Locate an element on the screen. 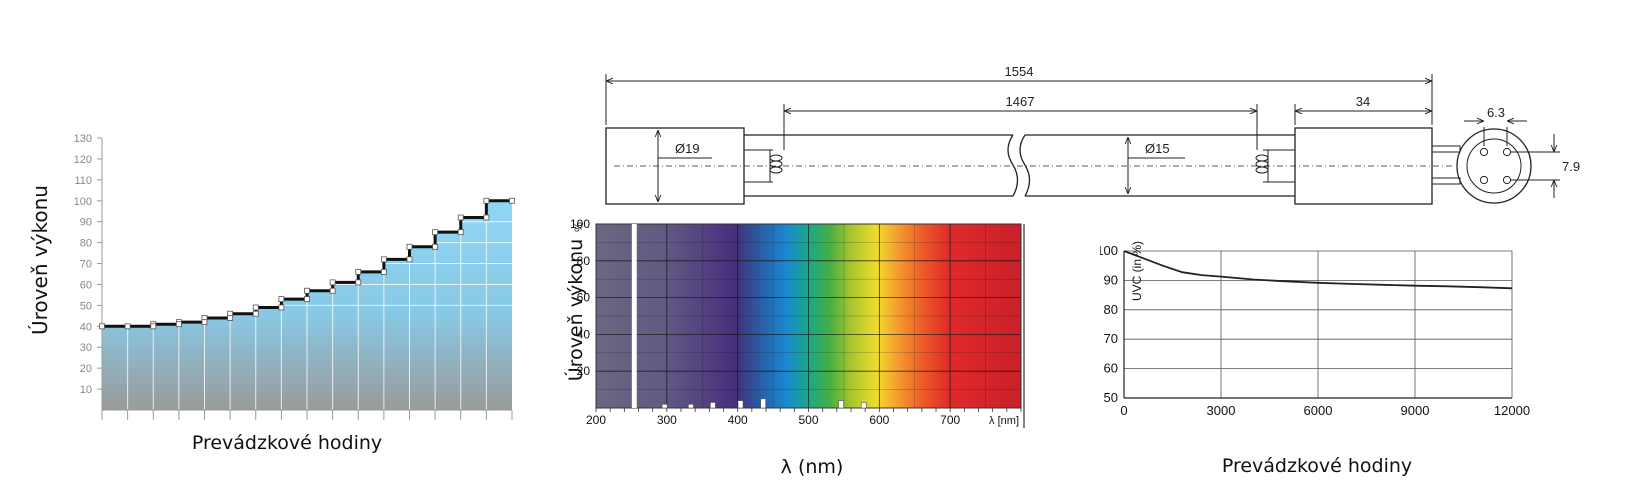 This screenshot has height=484, width=1640. chart3-ytick-label: 70 is located at coordinates (1111, 338).